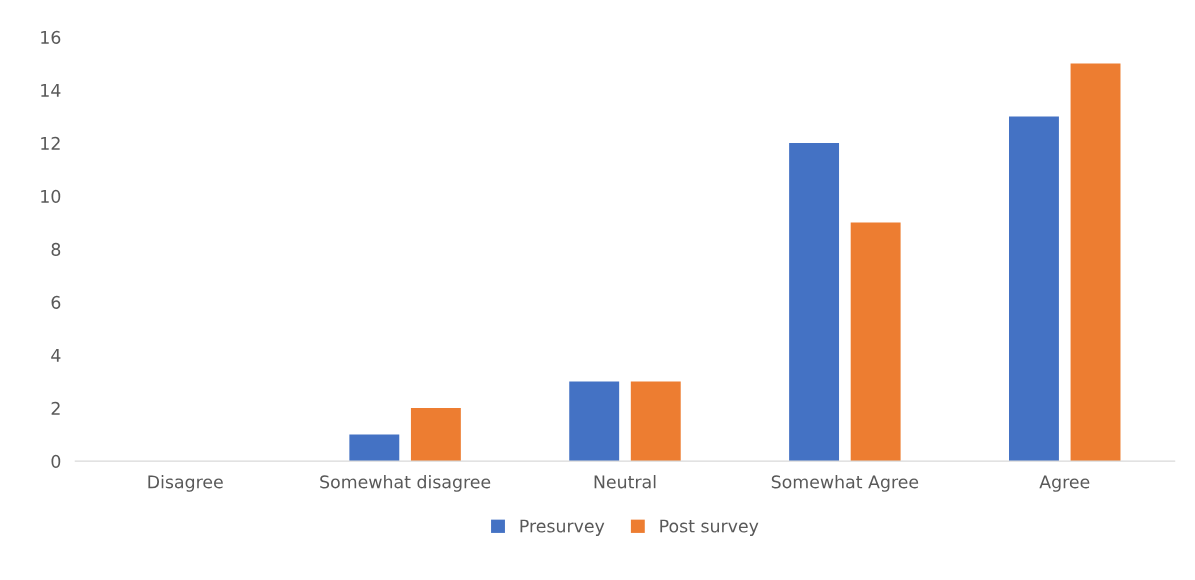 This screenshot has height=580, width=1195. What do you see at coordinates (51, 37) in the screenshot?
I see `y-tick-label: 16` at bounding box center [51, 37].